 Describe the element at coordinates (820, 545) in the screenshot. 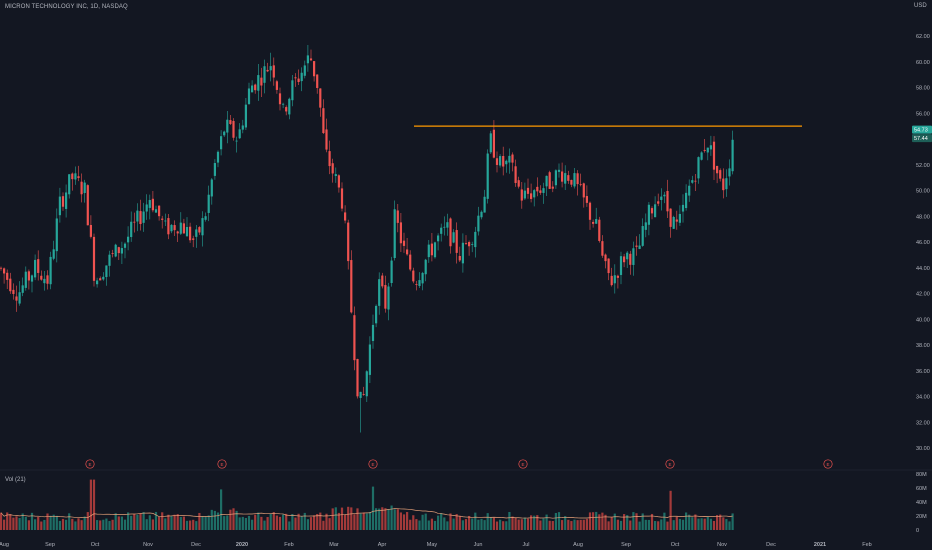

I see `time-axis-label: 2021` at that location.